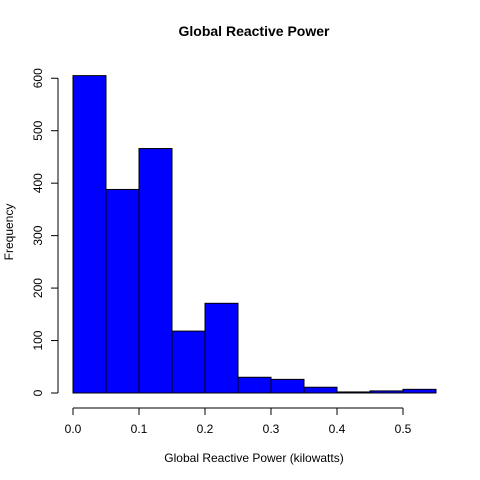 This screenshot has height=480, width=480. What do you see at coordinates (38, 392) in the screenshot?
I see `y-tick-label: 0` at bounding box center [38, 392].